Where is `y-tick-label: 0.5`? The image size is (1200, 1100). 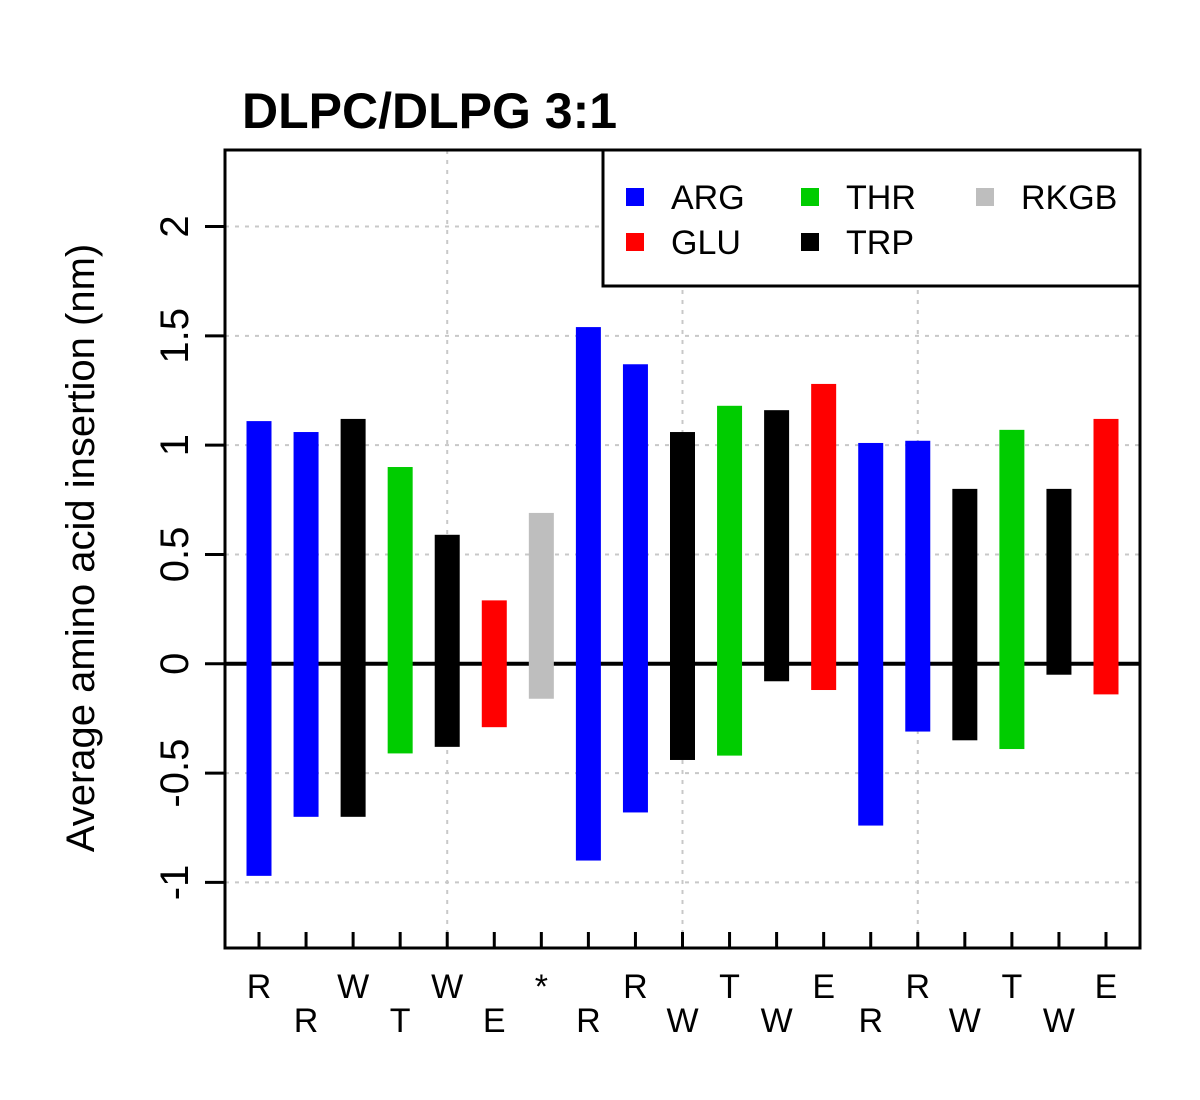 y-tick-label: 0.5 is located at coordinates (175, 555).